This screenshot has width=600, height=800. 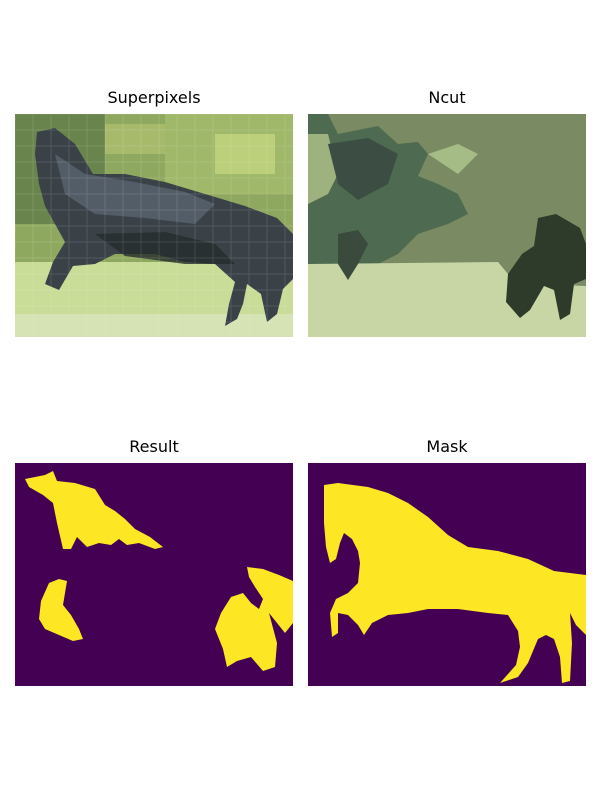 What do you see at coordinates (154, 225) in the screenshot?
I see `superpixels-image` at bounding box center [154, 225].